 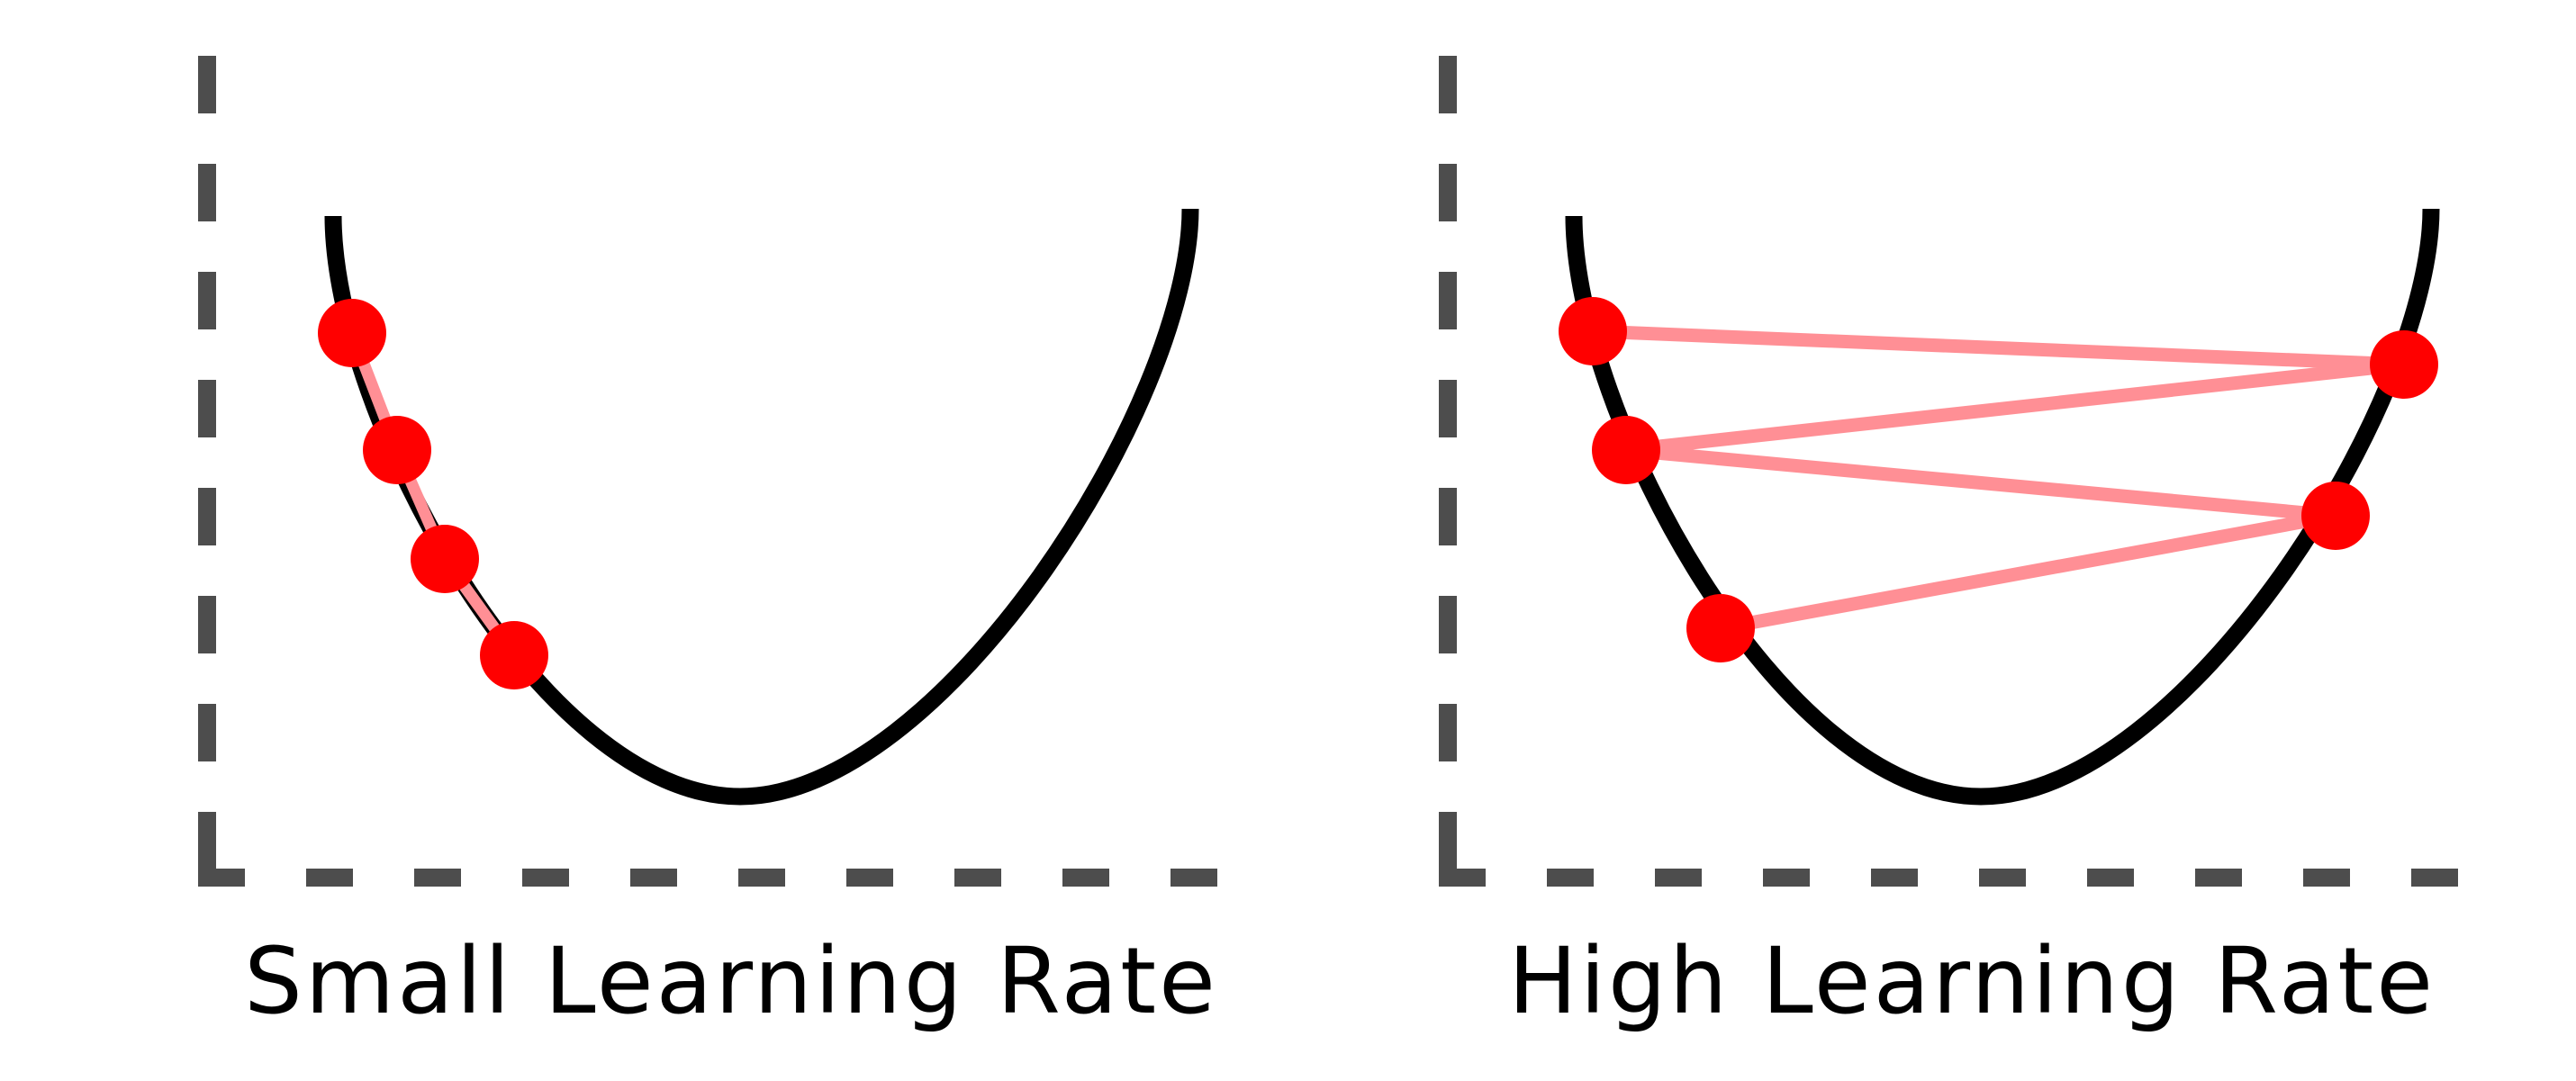 What do you see at coordinates (731, 982) in the screenshot?
I see `panel-caption: Small Learning Rate` at bounding box center [731, 982].